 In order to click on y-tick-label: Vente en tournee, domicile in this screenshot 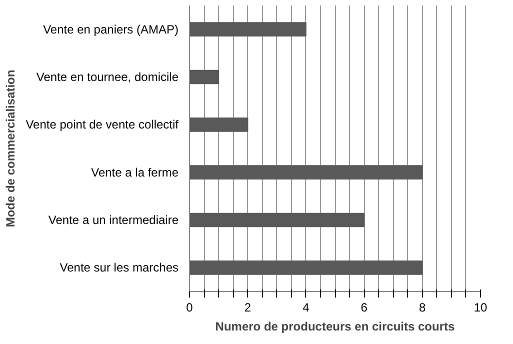, I will do `click(107, 77)`.